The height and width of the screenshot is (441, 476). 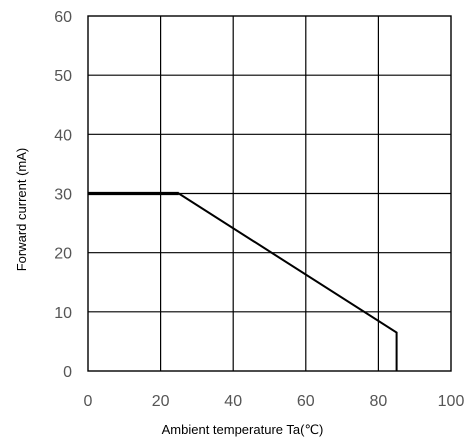 What do you see at coordinates (274, 401) in the screenshot?
I see `x-axis-tick-labels: 0 20 40 60 80 100` at bounding box center [274, 401].